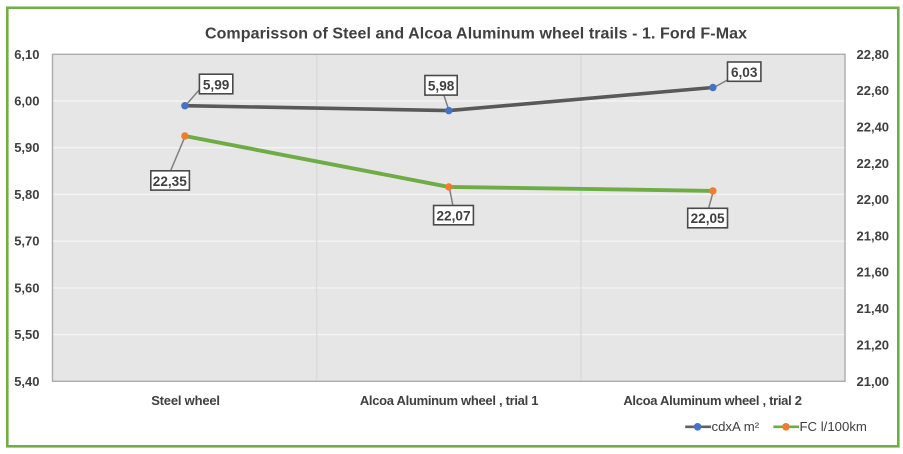  What do you see at coordinates (449, 400) in the screenshot?
I see `svg-text: Alcoa Aluminum wheel , trial 1` at bounding box center [449, 400].